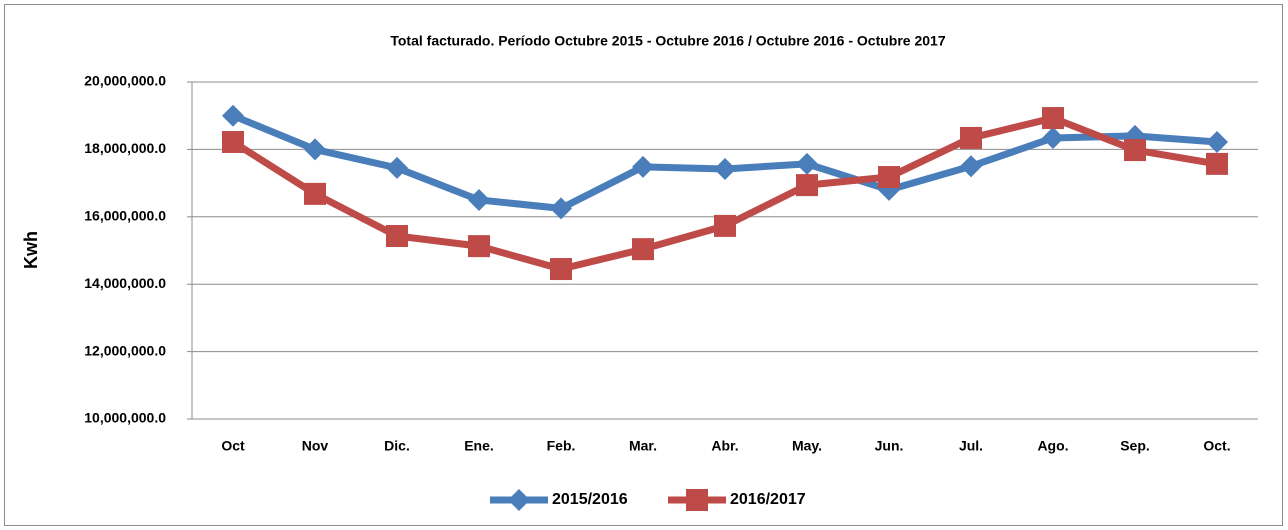 This screenshot has width=1288, height=530. I want to click on y-tick-label: 20,000,000.0, so click(125, 81).